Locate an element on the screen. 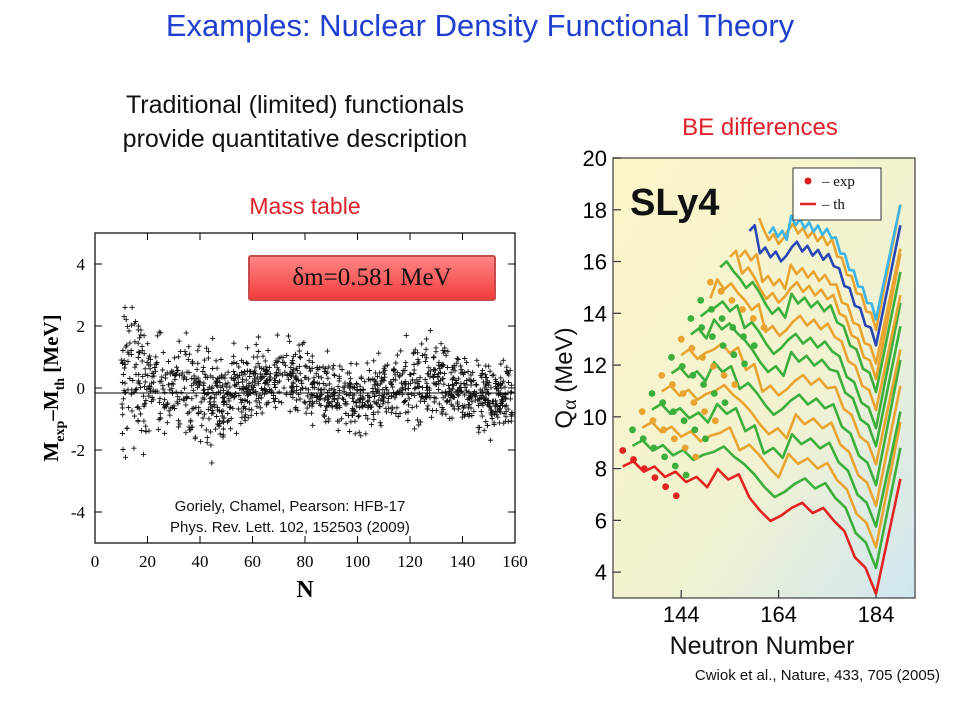 The width and height of the screenshot is (960, 720). y-label-th: th is located at coordinates (60, 384).